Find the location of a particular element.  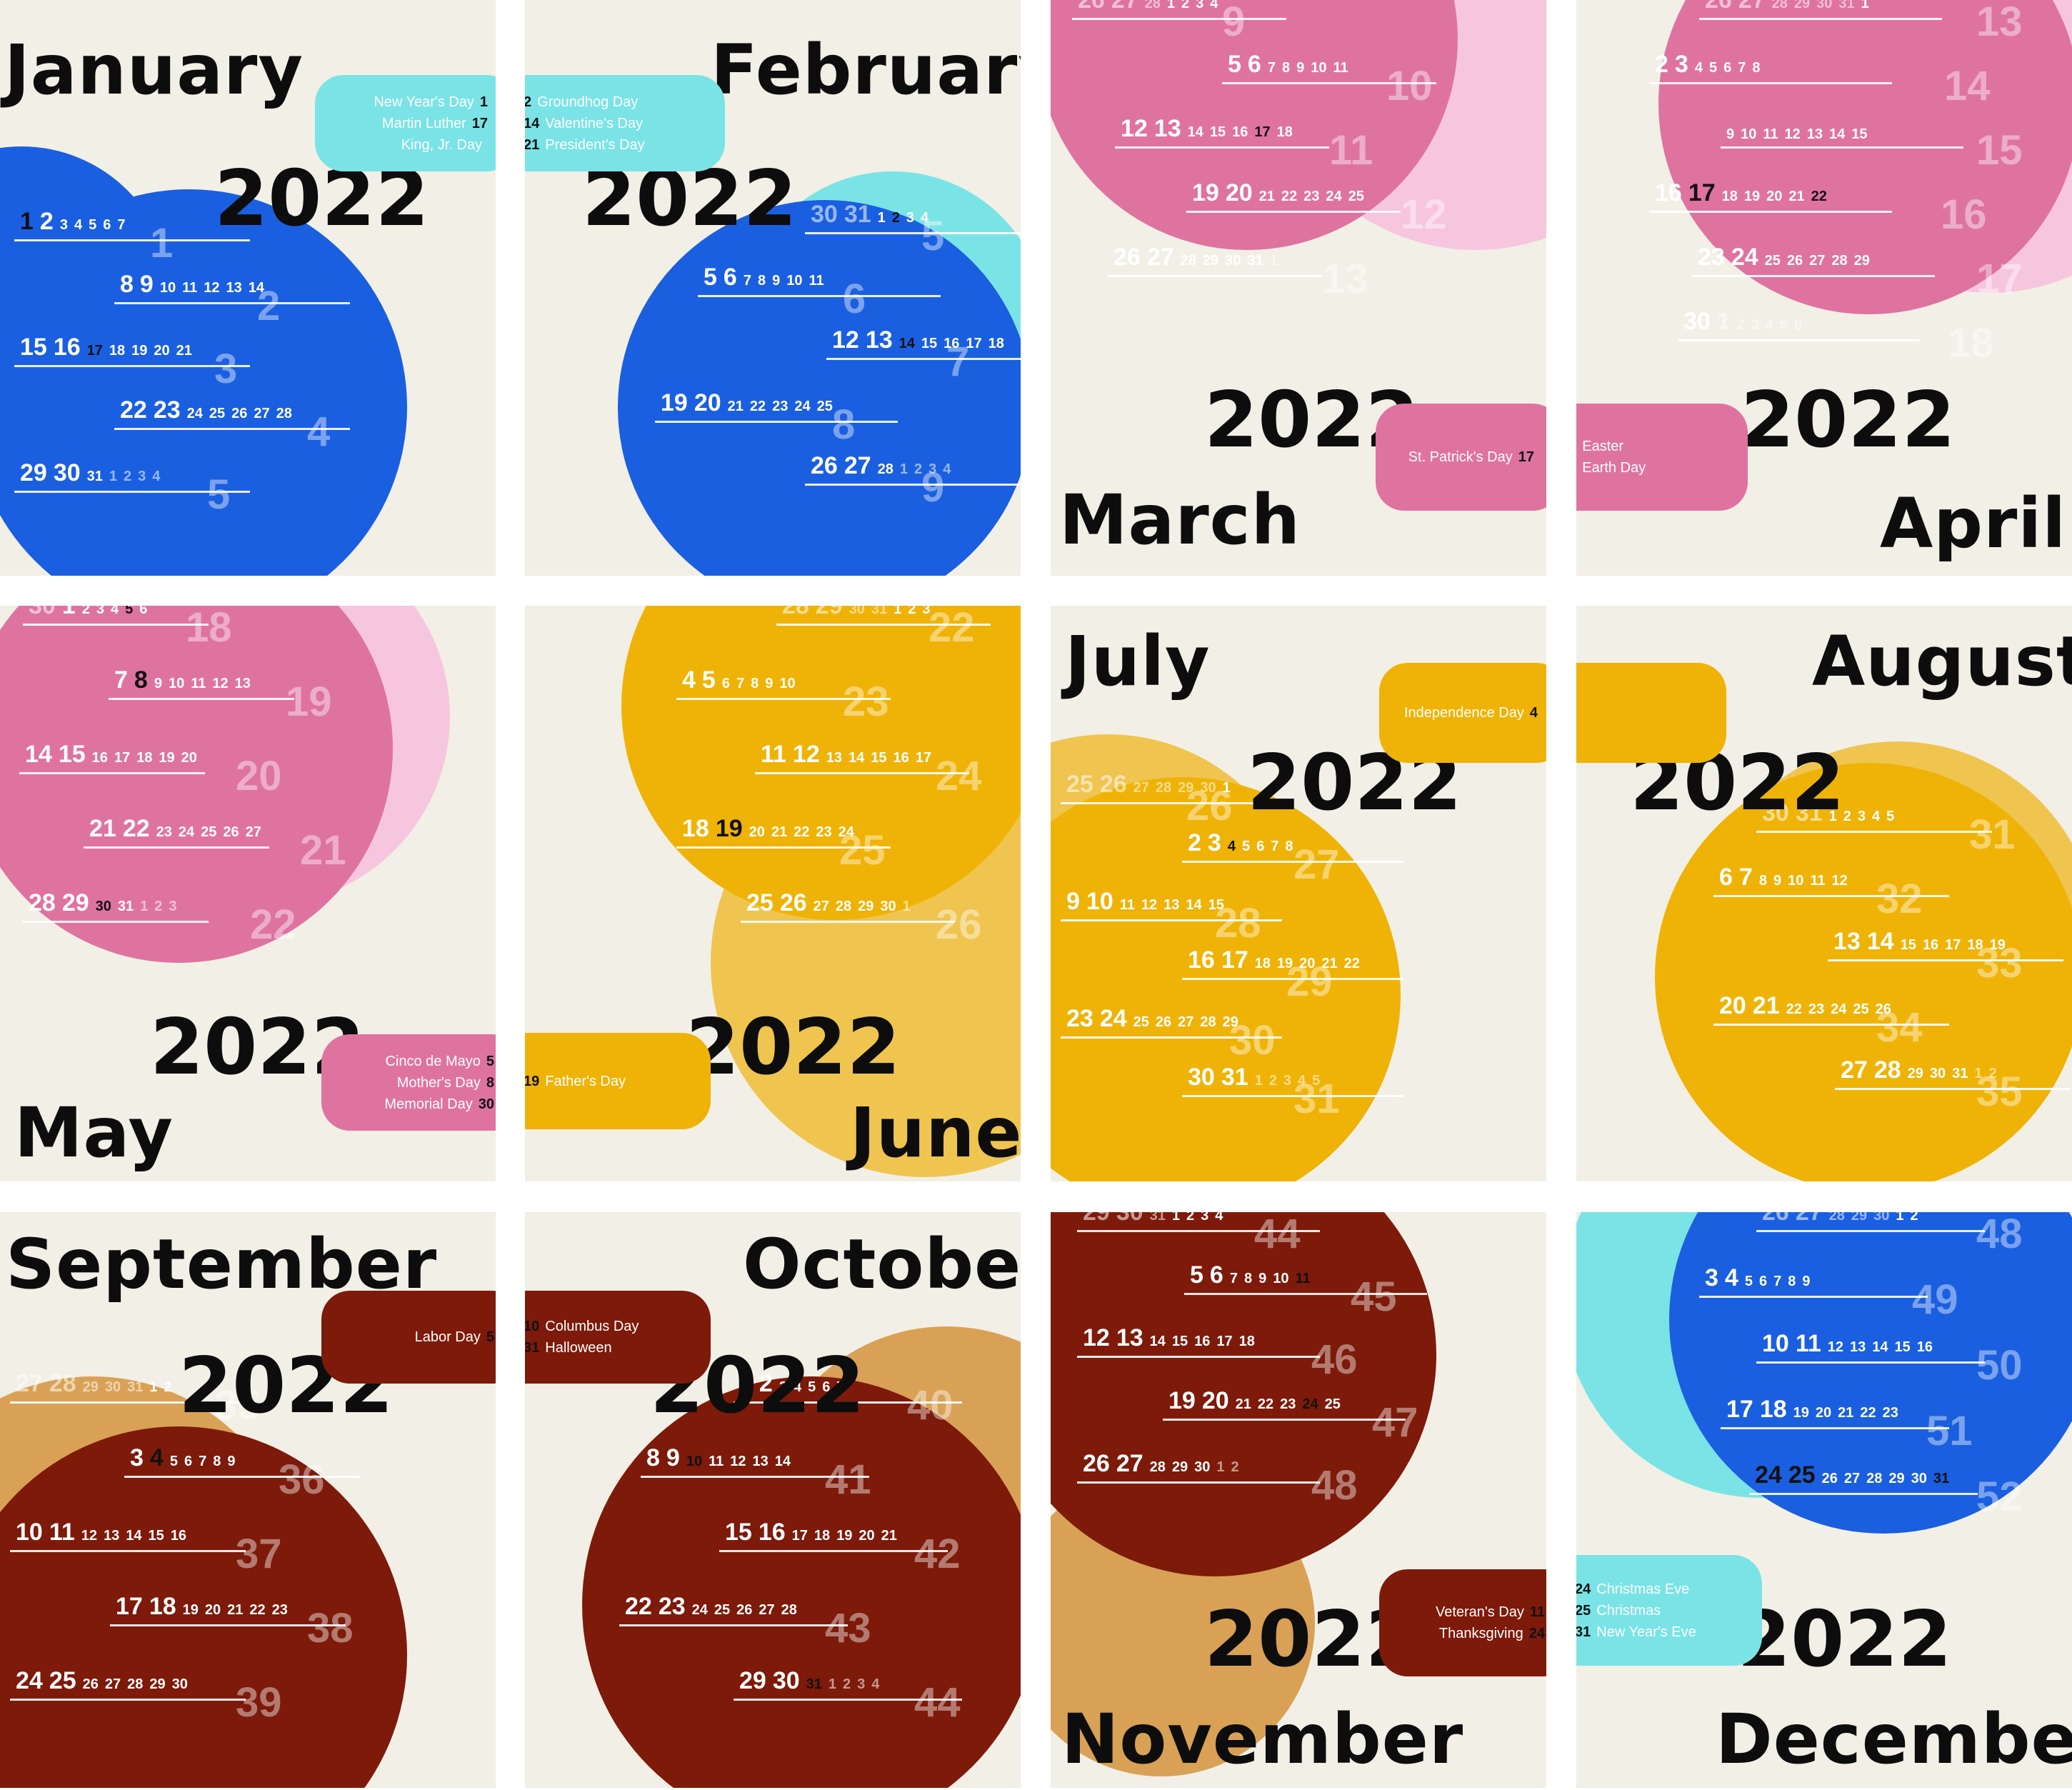

day-number: 12 is located at coordinates (89, 1536).